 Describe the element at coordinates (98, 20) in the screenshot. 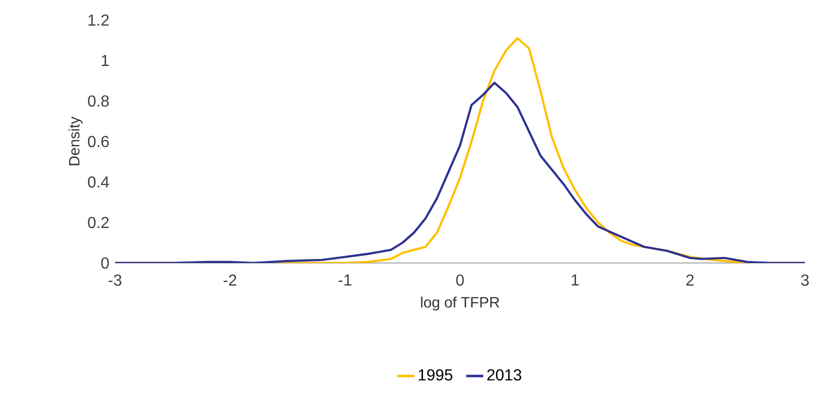

I see `y-tick-label: 1.2` at that location.